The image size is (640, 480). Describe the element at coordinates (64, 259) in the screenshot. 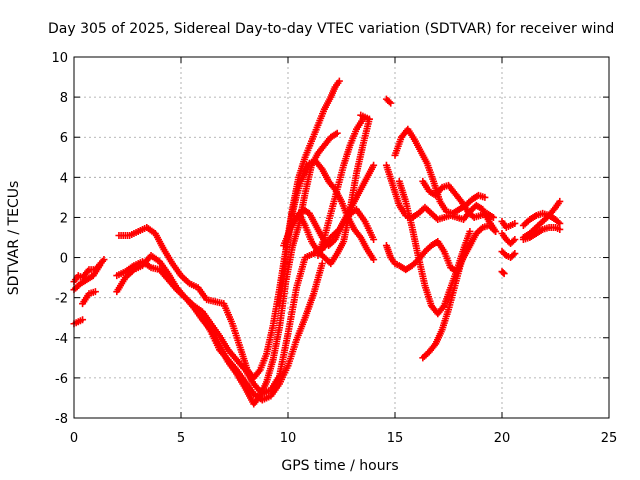

I see `y-tick-label: 0` at that location.